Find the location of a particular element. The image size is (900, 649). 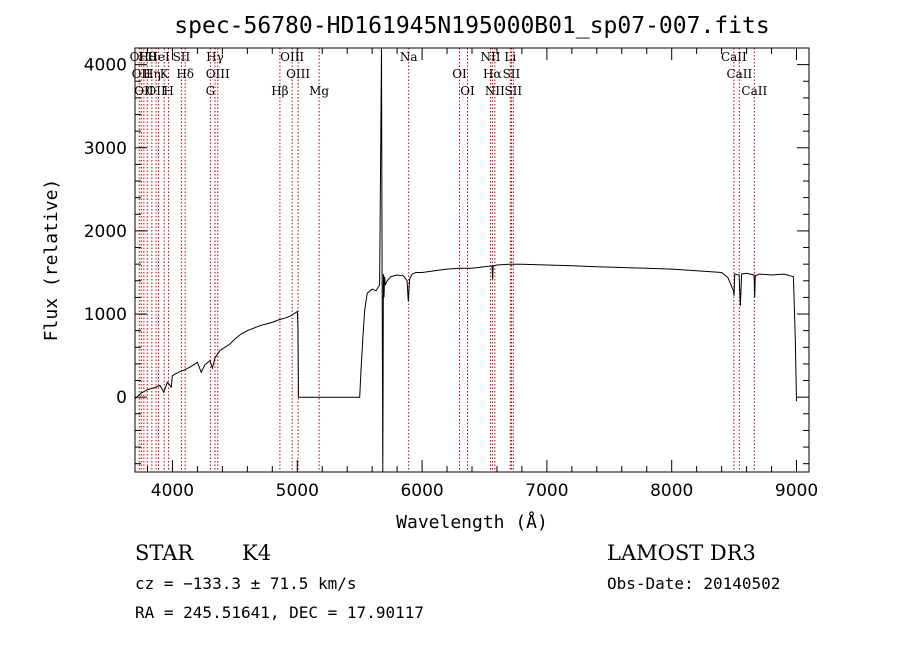

line-label: HeI is located at coordinates (158, 57).